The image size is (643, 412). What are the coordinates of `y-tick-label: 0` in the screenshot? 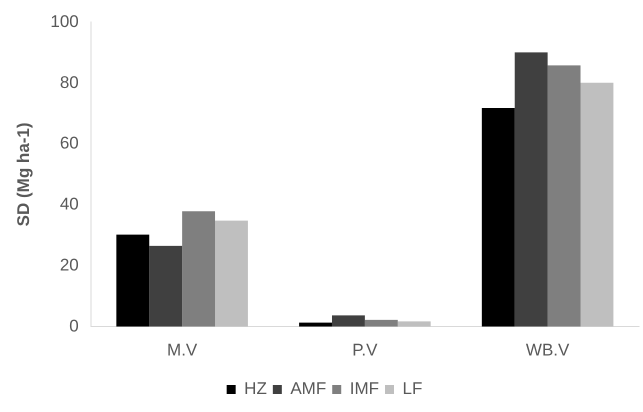 It's located at (74, 326).